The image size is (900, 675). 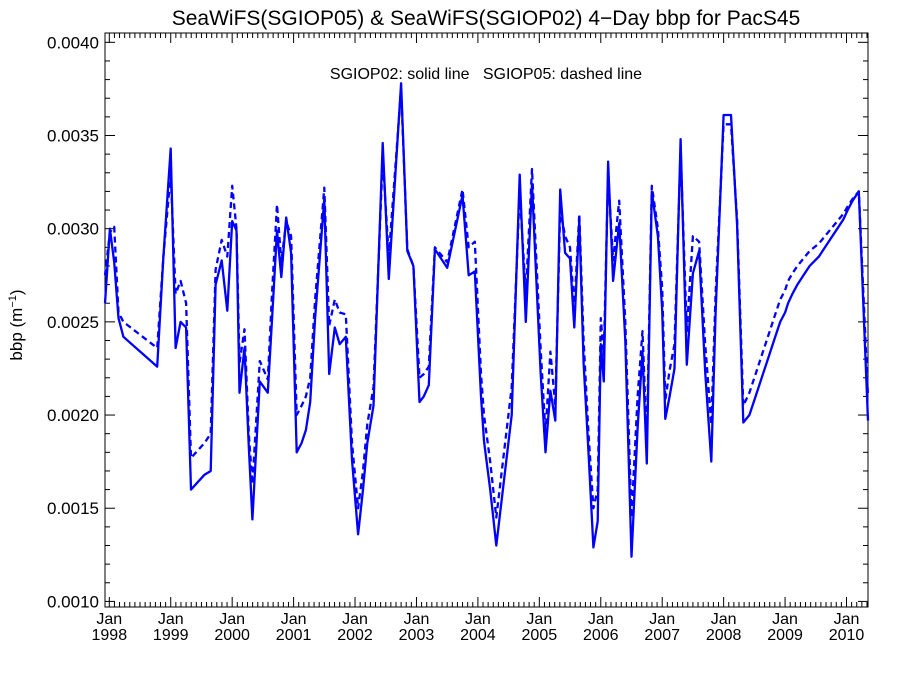 I want to click on y-tick-label: 0.0030, so click(x=73, y=229).